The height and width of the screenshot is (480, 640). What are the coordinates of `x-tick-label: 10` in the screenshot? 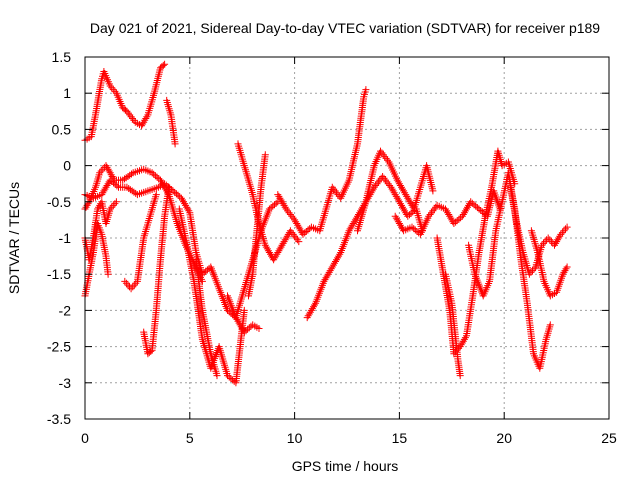 It's located at (295, 438).